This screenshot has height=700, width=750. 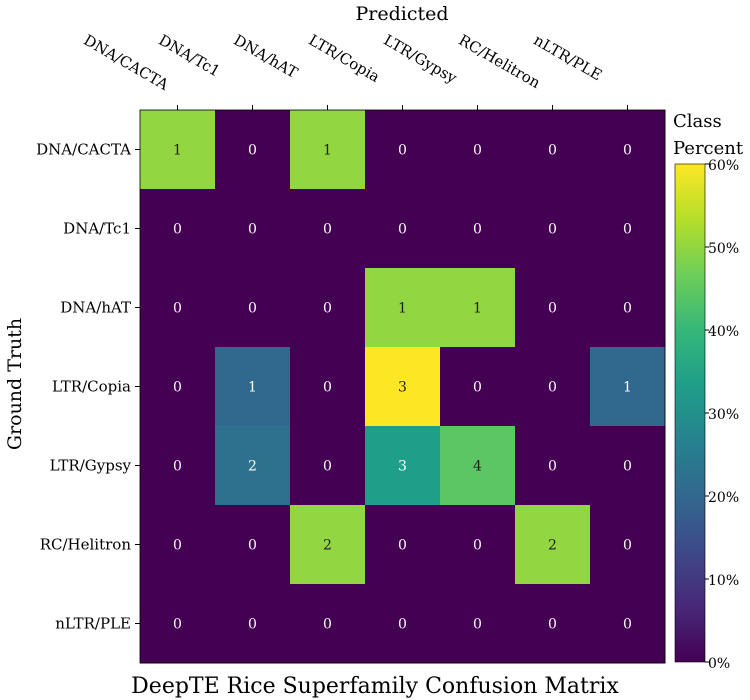 I want to click on y-axis-label: Ground Truth, so click(x=15, y=384).